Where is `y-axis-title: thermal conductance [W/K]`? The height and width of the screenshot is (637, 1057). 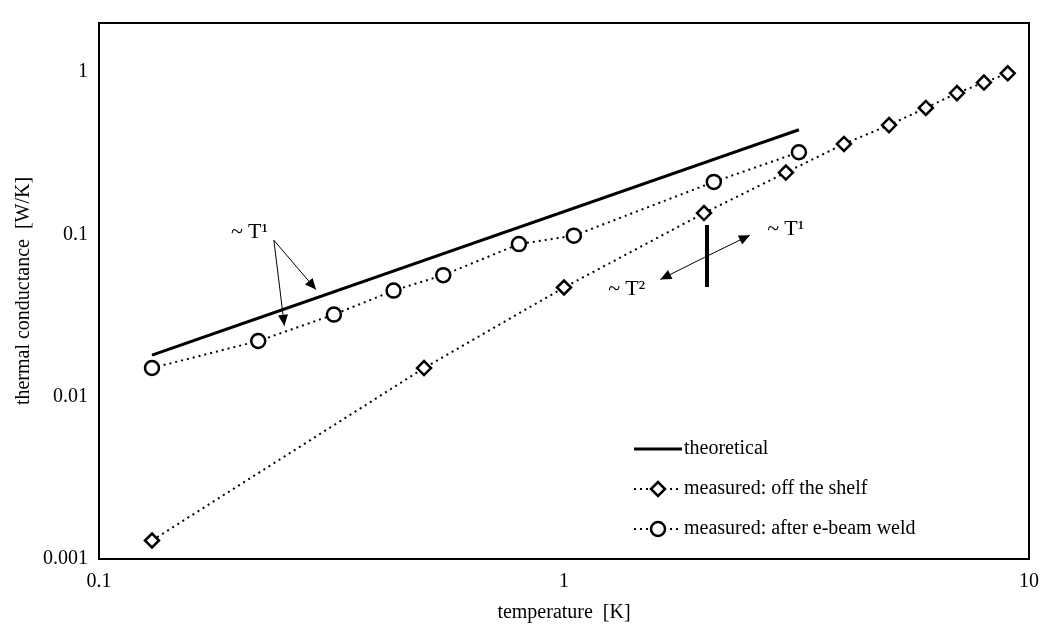
y-axis-title: thermal conductance [W/K] is located at coordinates (22, 291).